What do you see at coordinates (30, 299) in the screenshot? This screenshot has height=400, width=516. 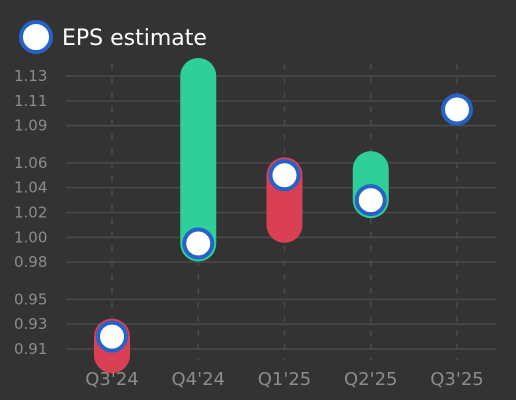 I see `y-tick-label: 0.95` at bounding box center [30, 299].